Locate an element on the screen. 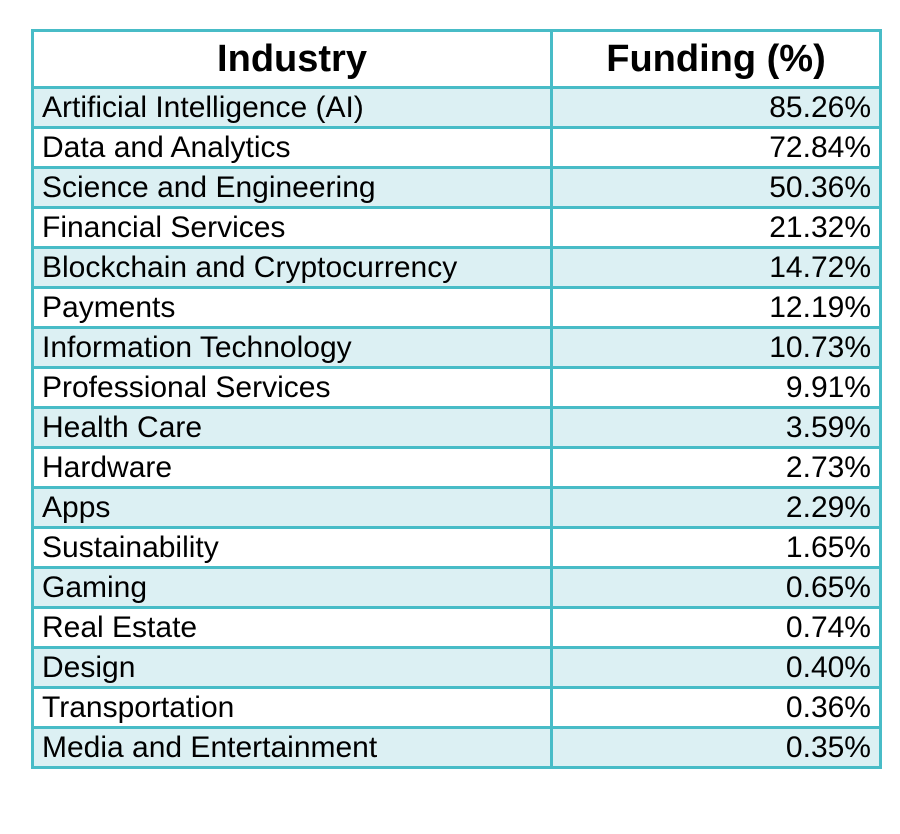 This screenshot has height=834, width=900. industry-cell: Financial Services is located at coordinates (292, 227).